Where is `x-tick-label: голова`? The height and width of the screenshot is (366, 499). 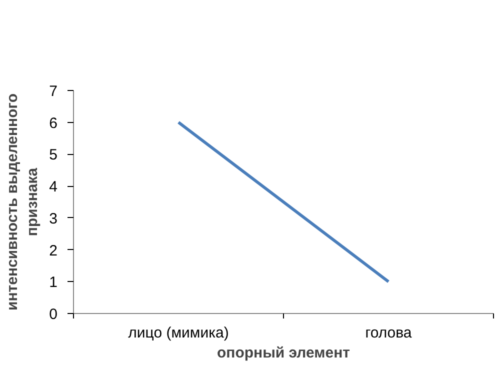 x-tick-label: голова is located at coordinates (388, 333).